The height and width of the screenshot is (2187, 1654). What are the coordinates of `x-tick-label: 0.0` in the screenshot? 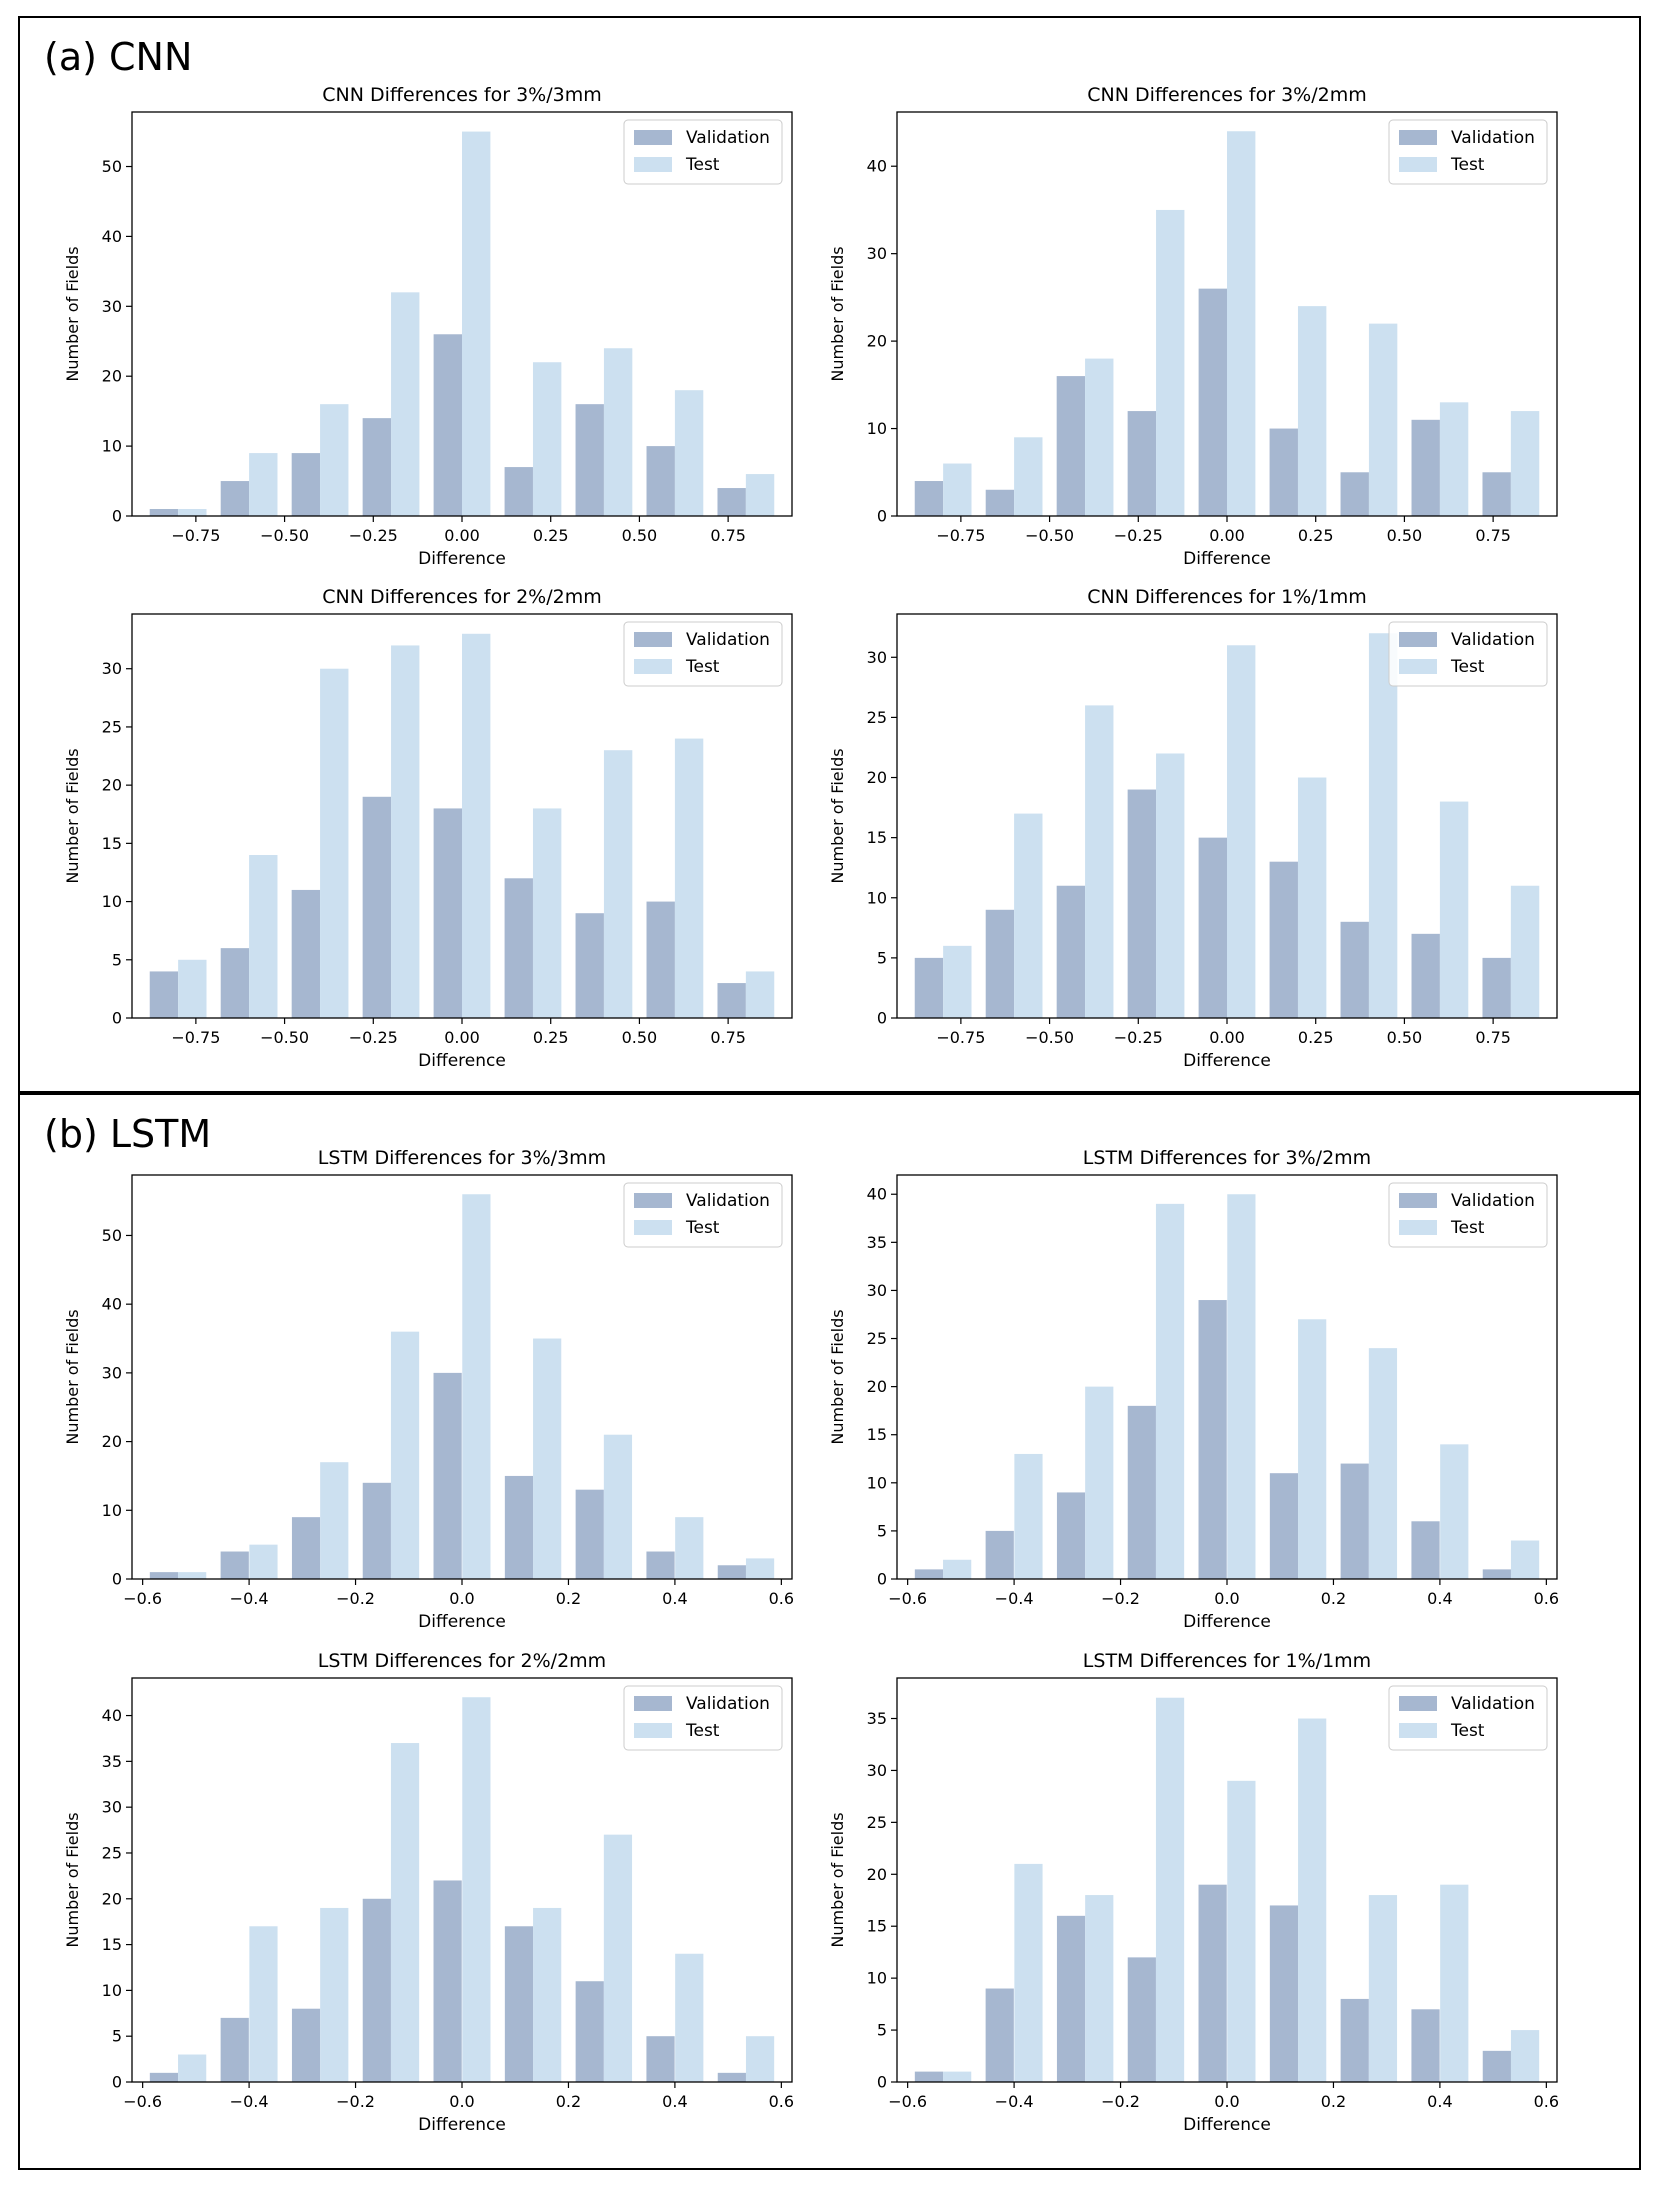 It's located at (1226, 2101).